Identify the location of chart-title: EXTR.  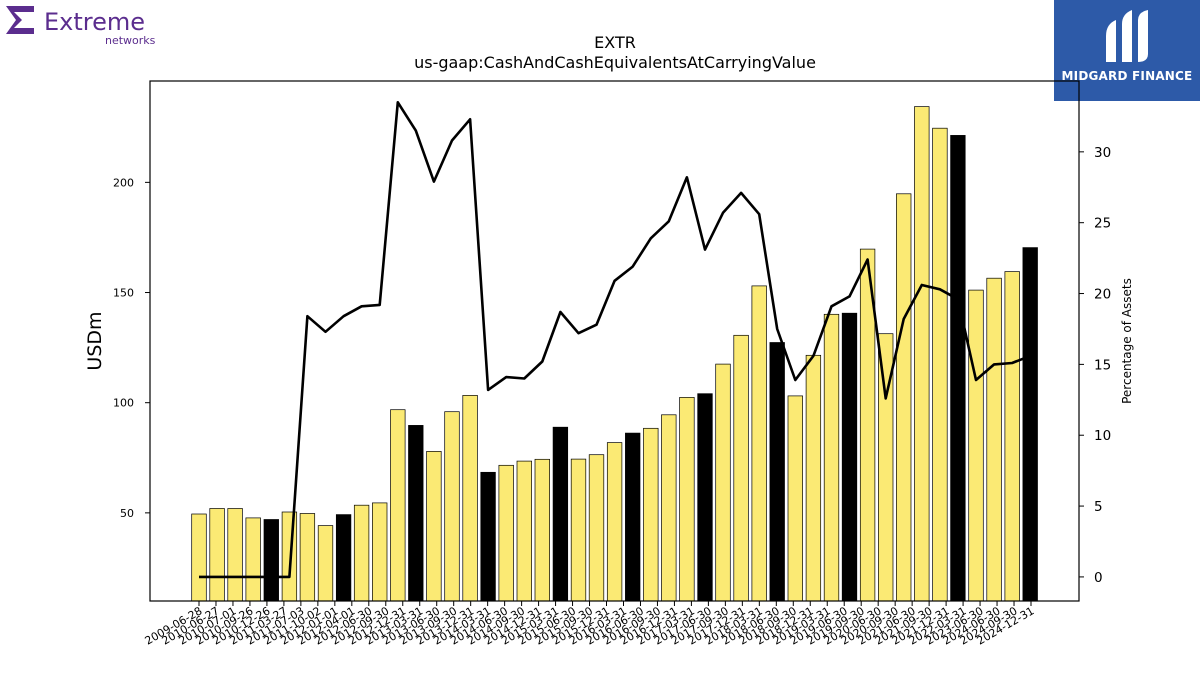
(615, 42).